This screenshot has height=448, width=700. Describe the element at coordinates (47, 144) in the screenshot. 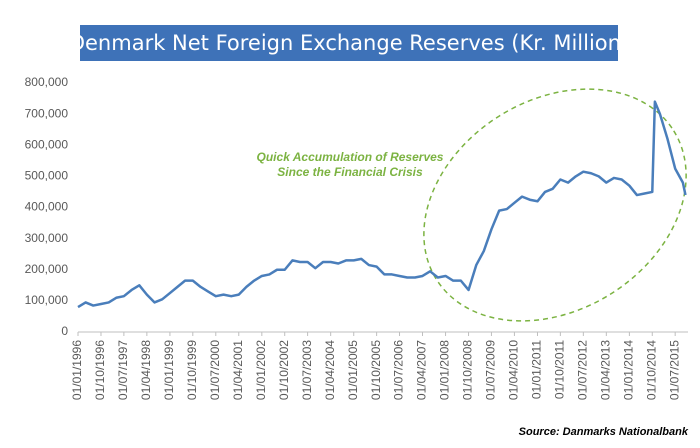

I see `y-tick-label: 600,000` at that location.